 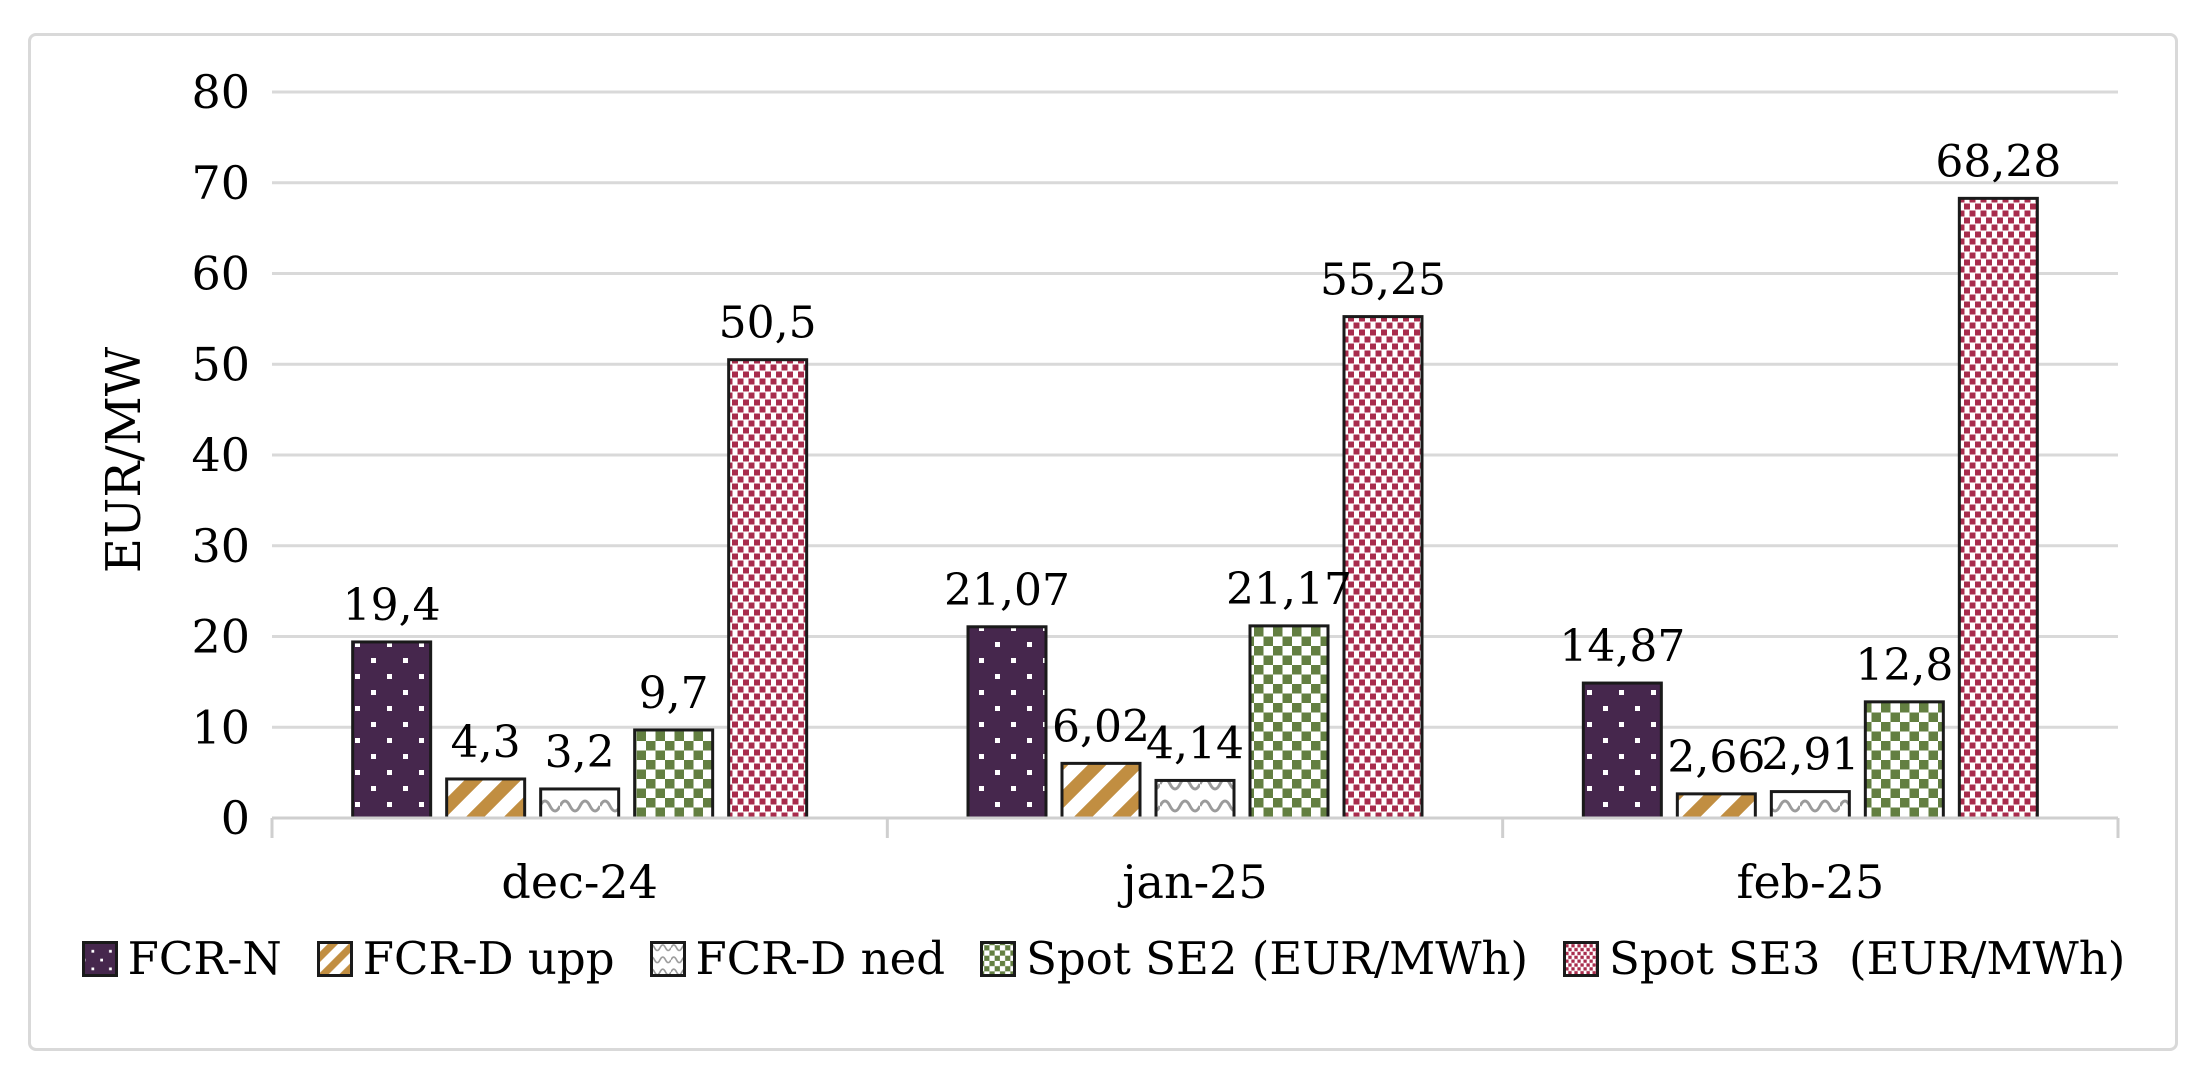 What do you see at coordinates (235, 818) in the screenshot?
I see `y-axis-tick-label-0: 0` at bounding box center [235, 818].